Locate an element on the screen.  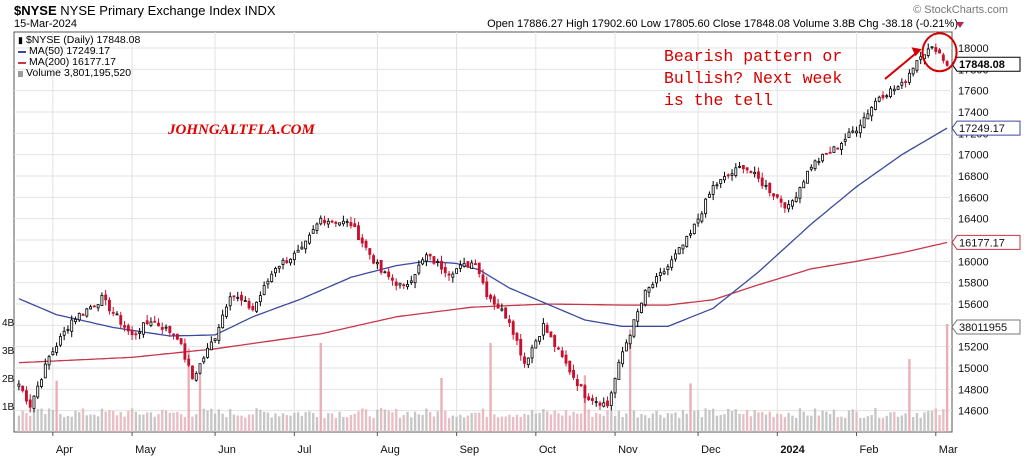
y-tick-label: 15000 is located at coordinates (973, 369).